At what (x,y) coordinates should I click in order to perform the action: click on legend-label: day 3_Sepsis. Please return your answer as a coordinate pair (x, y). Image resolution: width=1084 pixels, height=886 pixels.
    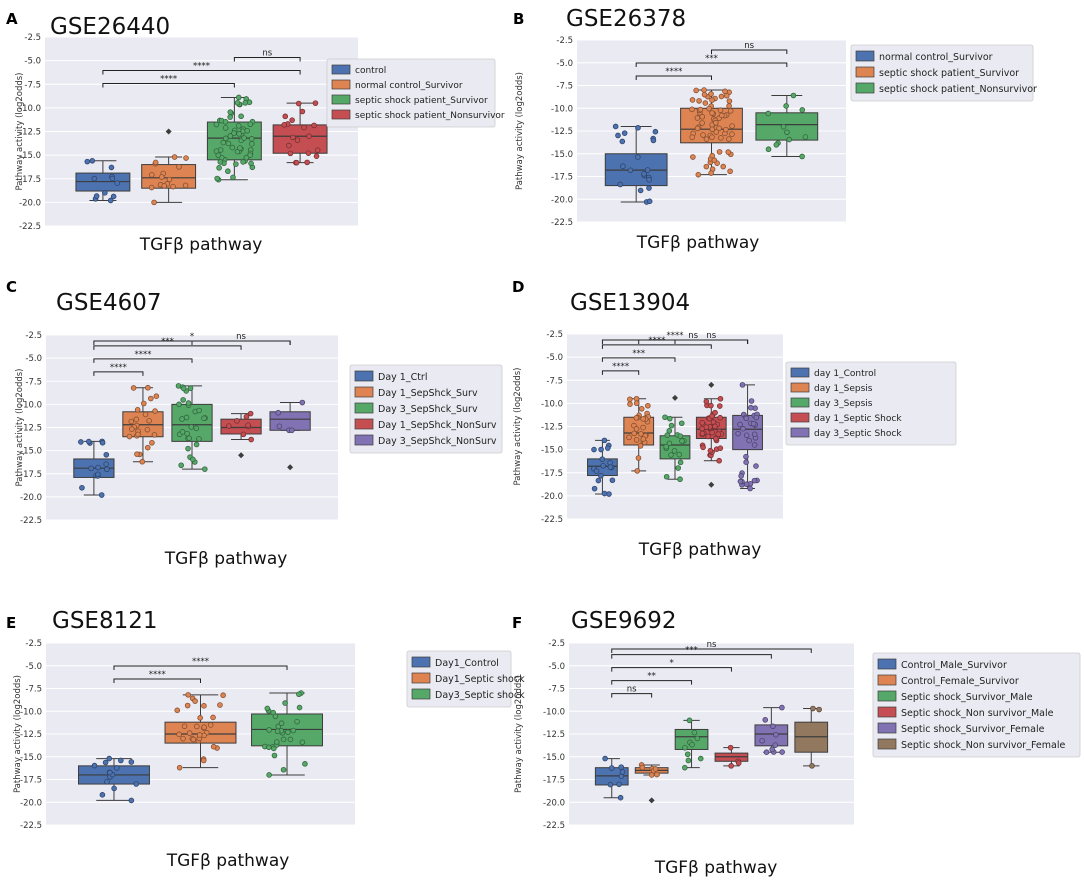
    Looking at the image, I should click on (843, 404).